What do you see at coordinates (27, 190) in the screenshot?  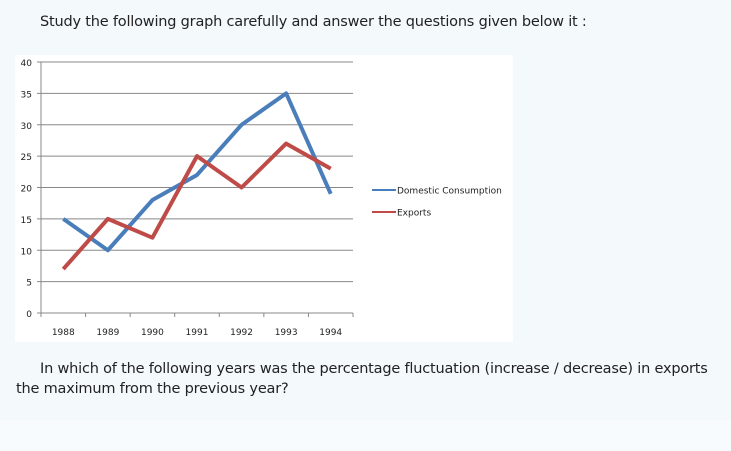 I see `y-tick-label: 20` at bounding box center [27, 190].